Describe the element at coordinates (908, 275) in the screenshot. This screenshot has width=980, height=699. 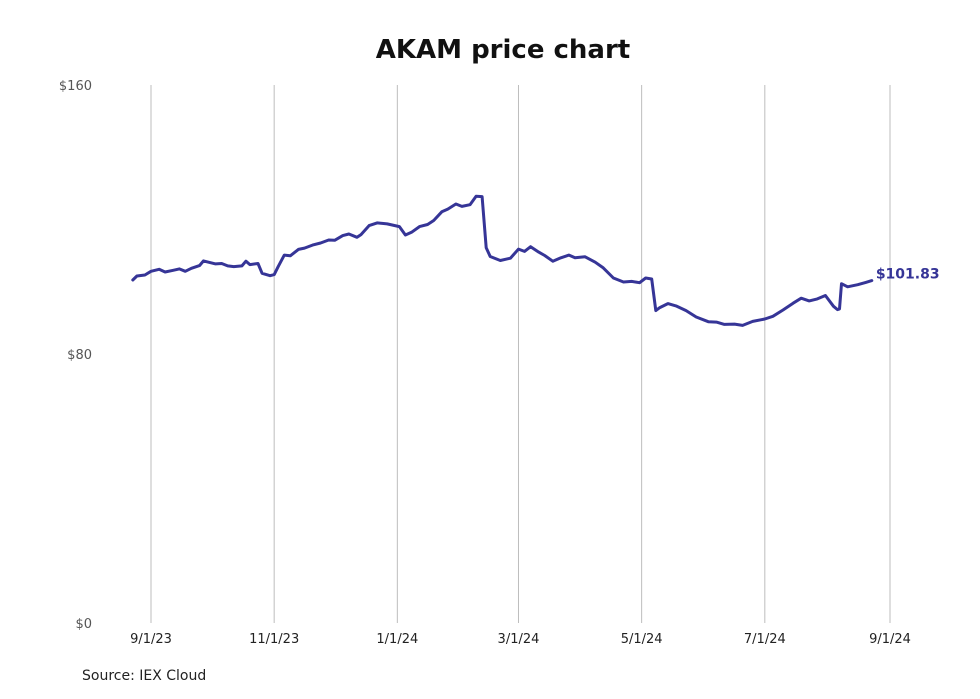
I see `last-value-label: $101.83` at that location.